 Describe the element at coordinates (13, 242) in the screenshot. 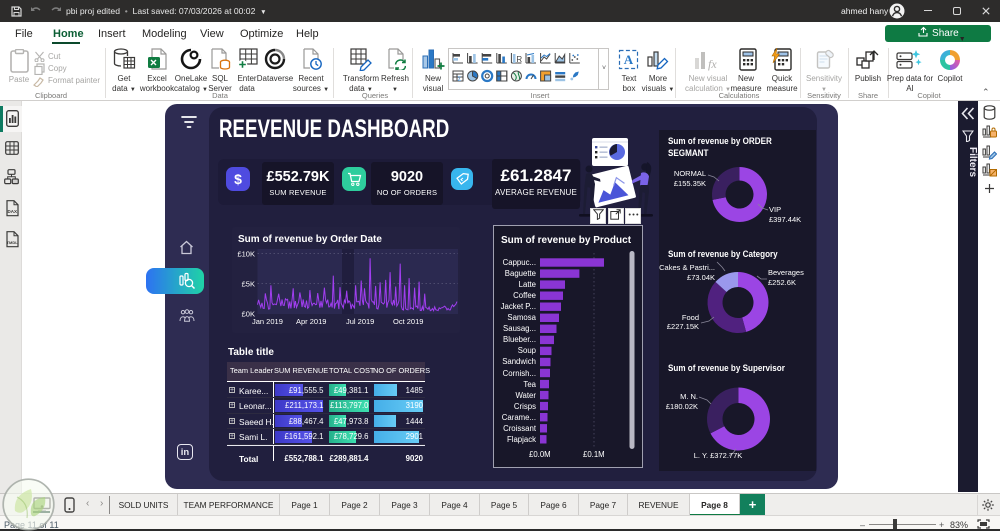

I see `svg-text: TMDL` at that location.